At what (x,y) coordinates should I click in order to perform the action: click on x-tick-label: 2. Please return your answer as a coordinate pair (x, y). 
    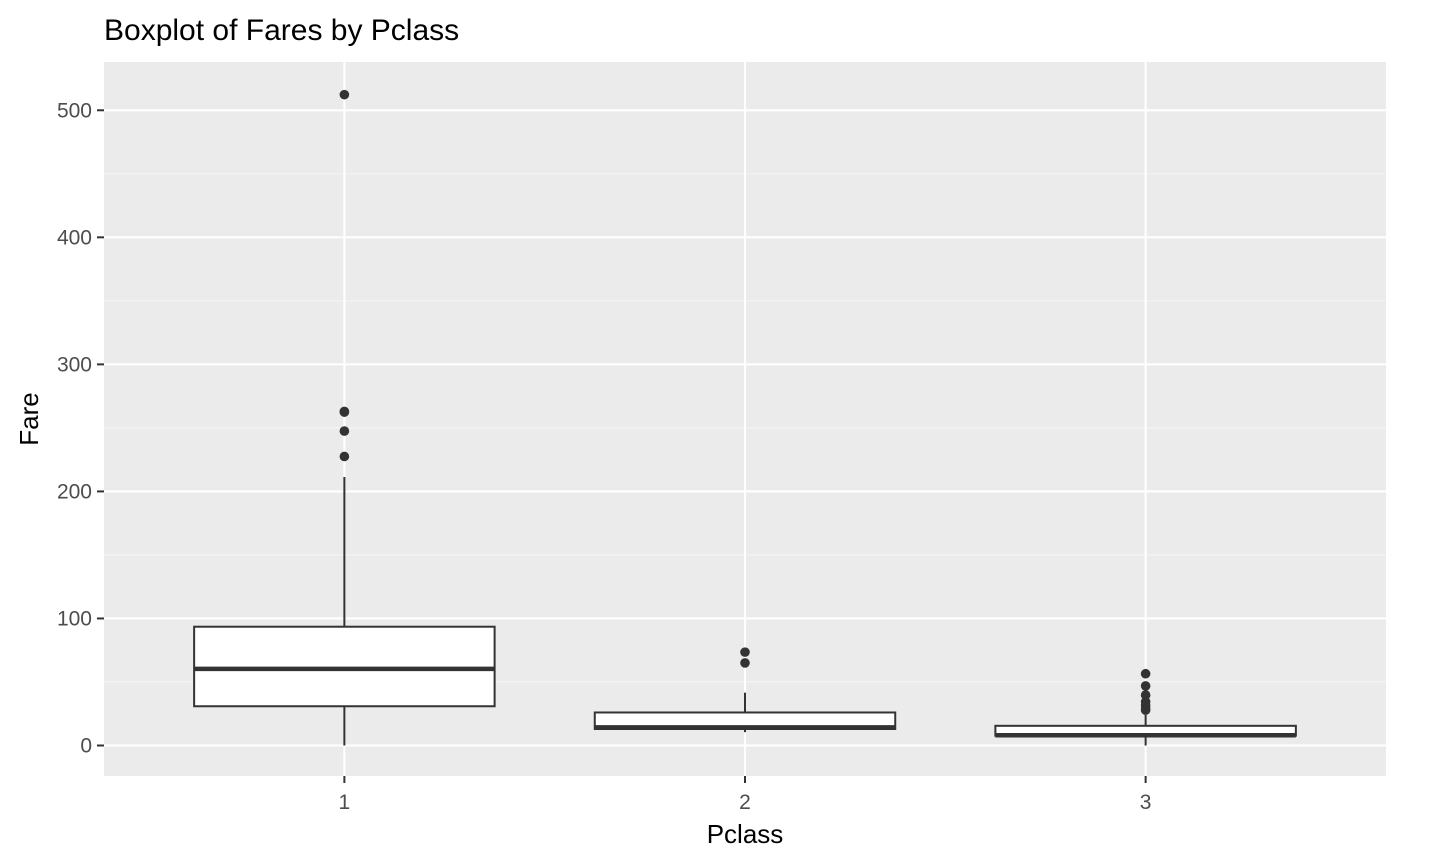
    Looking at the image, I should click on (745, 802).